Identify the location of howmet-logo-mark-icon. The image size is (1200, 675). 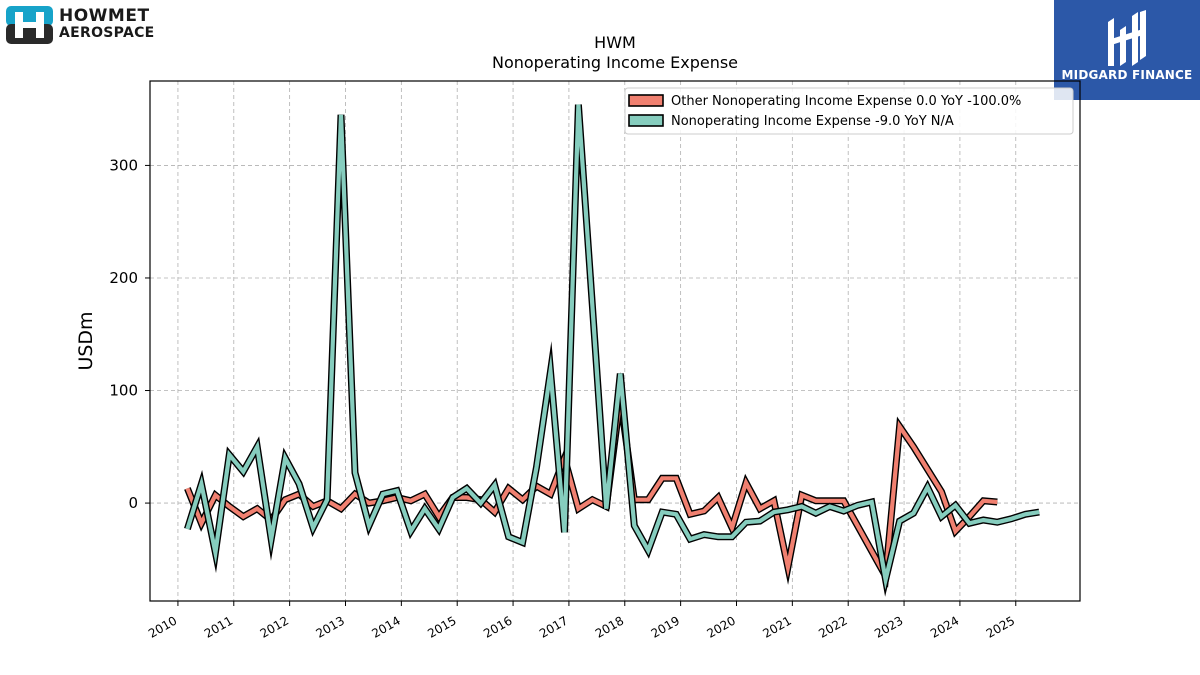
(29, 25).